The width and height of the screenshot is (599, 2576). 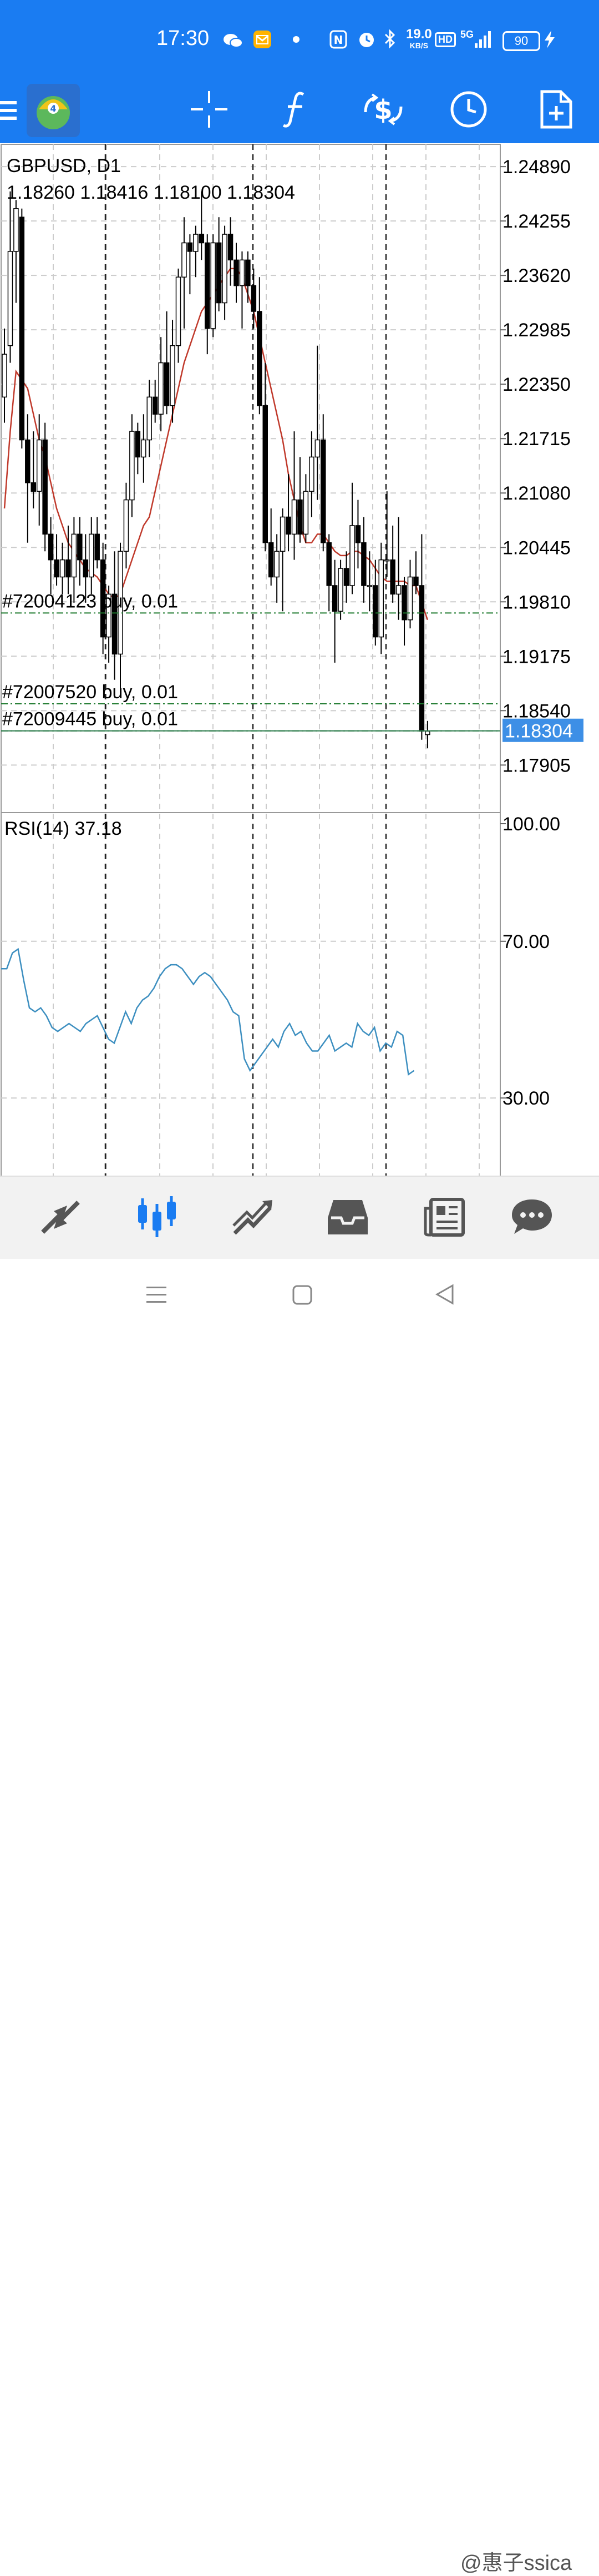 What do you see at coordinates (536, 384) in the screenshot?
I see `price-tick-label: 1.22350` at bounding box center [536, 384].